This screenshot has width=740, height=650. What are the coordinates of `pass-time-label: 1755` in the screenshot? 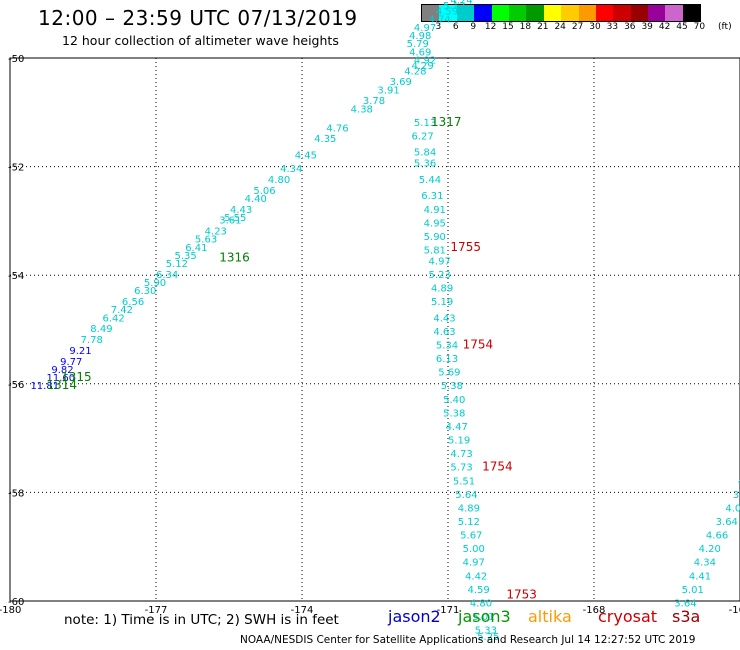 It's located at (465, 247).